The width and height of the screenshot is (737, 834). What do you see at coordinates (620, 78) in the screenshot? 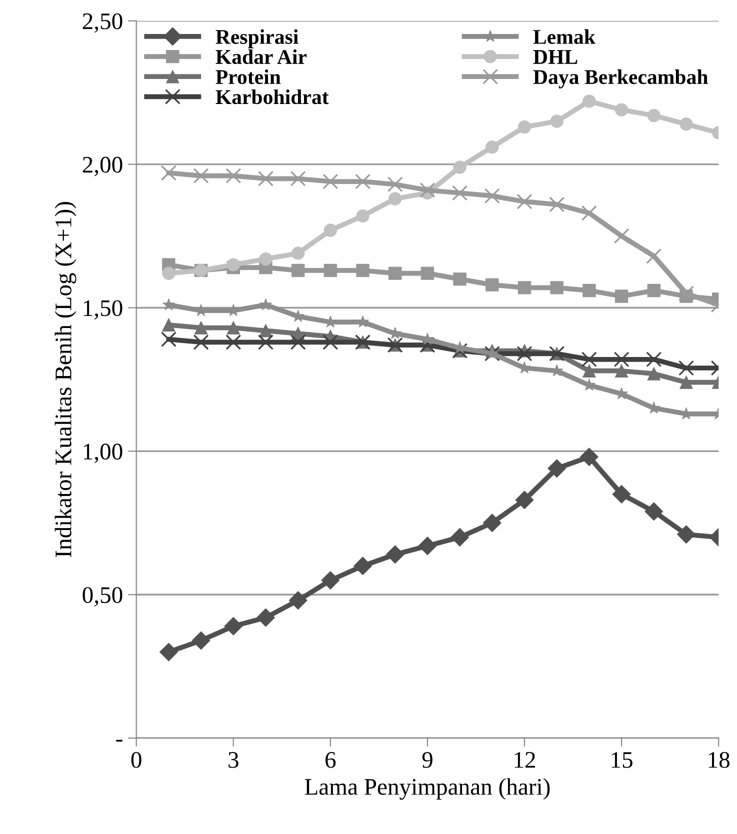
I see `legend-label: Daya Berkecambah` at bounding box center [620, 78].